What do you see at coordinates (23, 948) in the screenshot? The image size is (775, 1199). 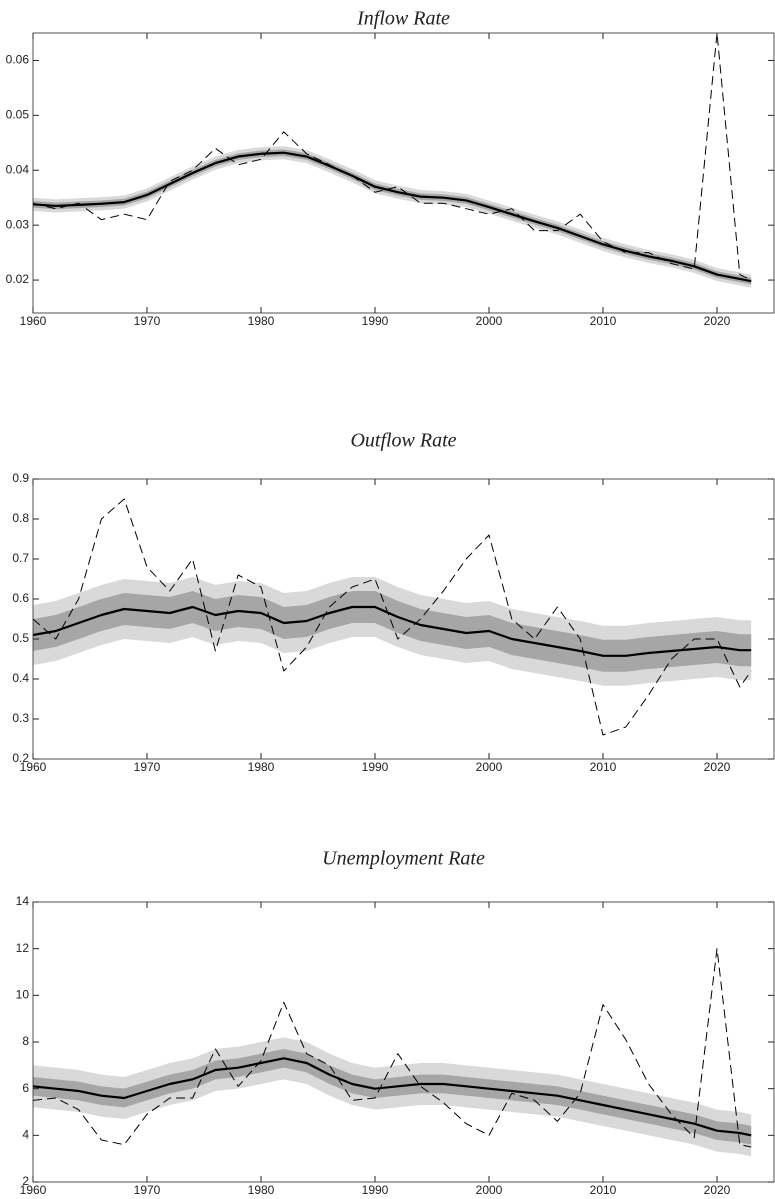 I see `y-tick-label: 12` at bounding box center [23, 948].